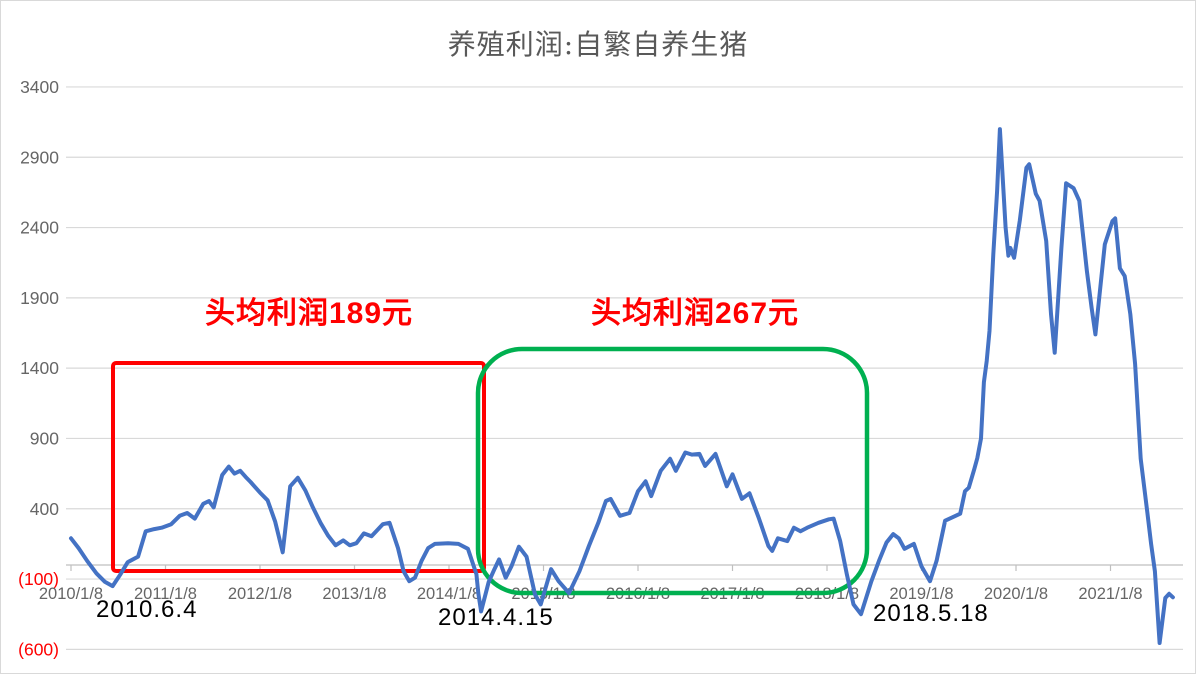 The width and height of the screenshot is (1196, 674). Describe the element at coordinates (39, 298) in the screenshot. I see `y-tick-label-1900: 1900` at that location.